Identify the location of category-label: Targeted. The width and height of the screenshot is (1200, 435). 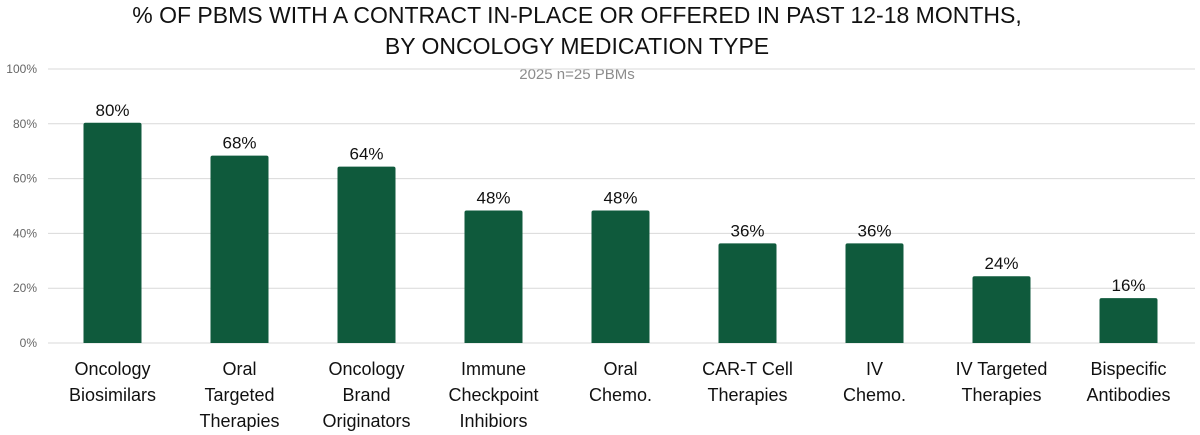
(239, 395).